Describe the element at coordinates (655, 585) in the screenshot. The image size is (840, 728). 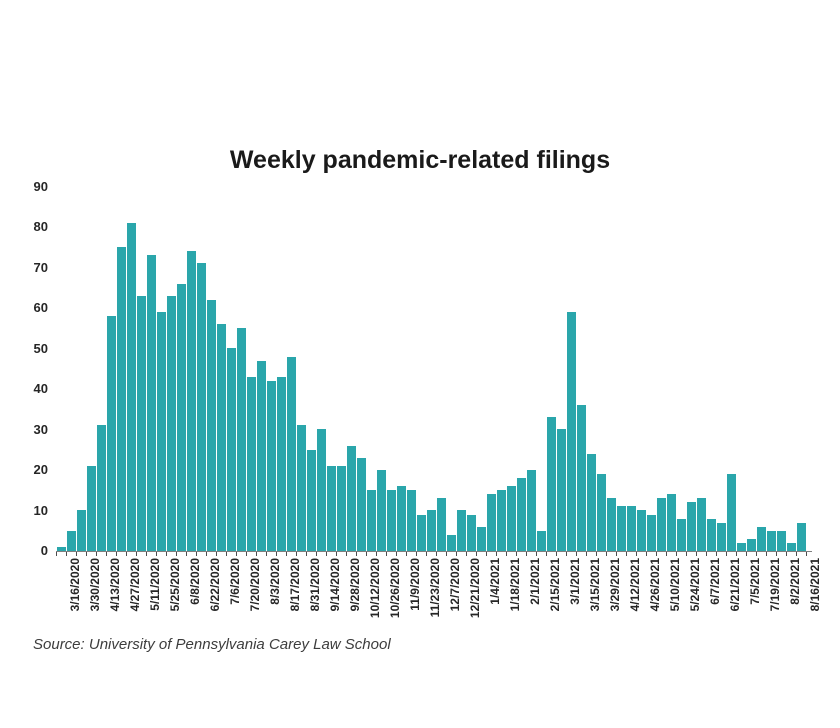
I see `x-axis-label: 4/26/2021` at that location.